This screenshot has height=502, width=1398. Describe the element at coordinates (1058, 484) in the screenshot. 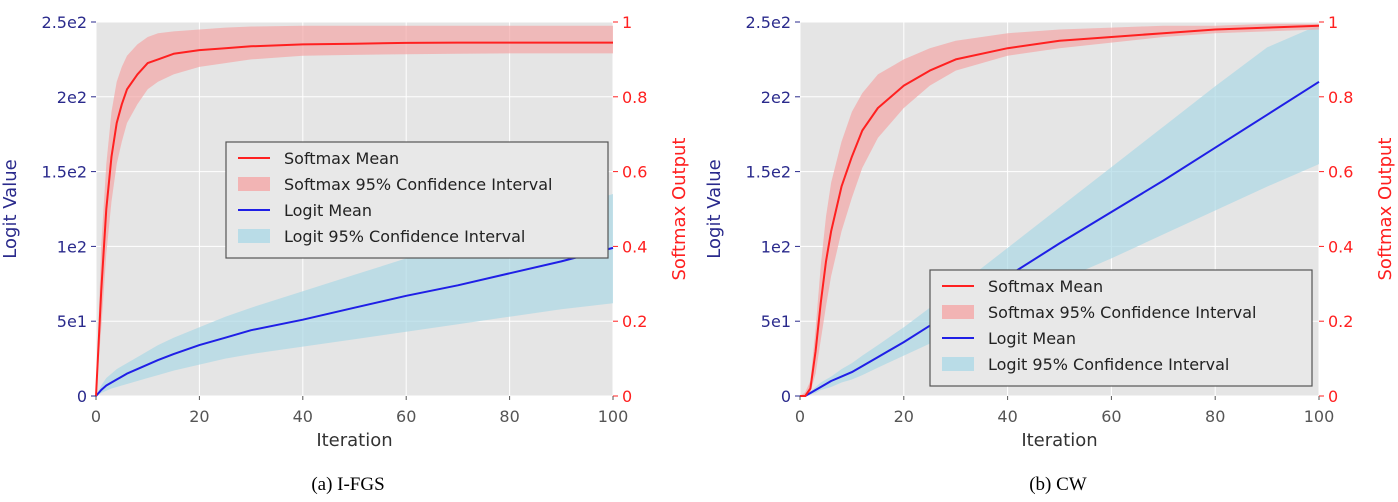

I see `panel-caption: (b) CW` at that location.